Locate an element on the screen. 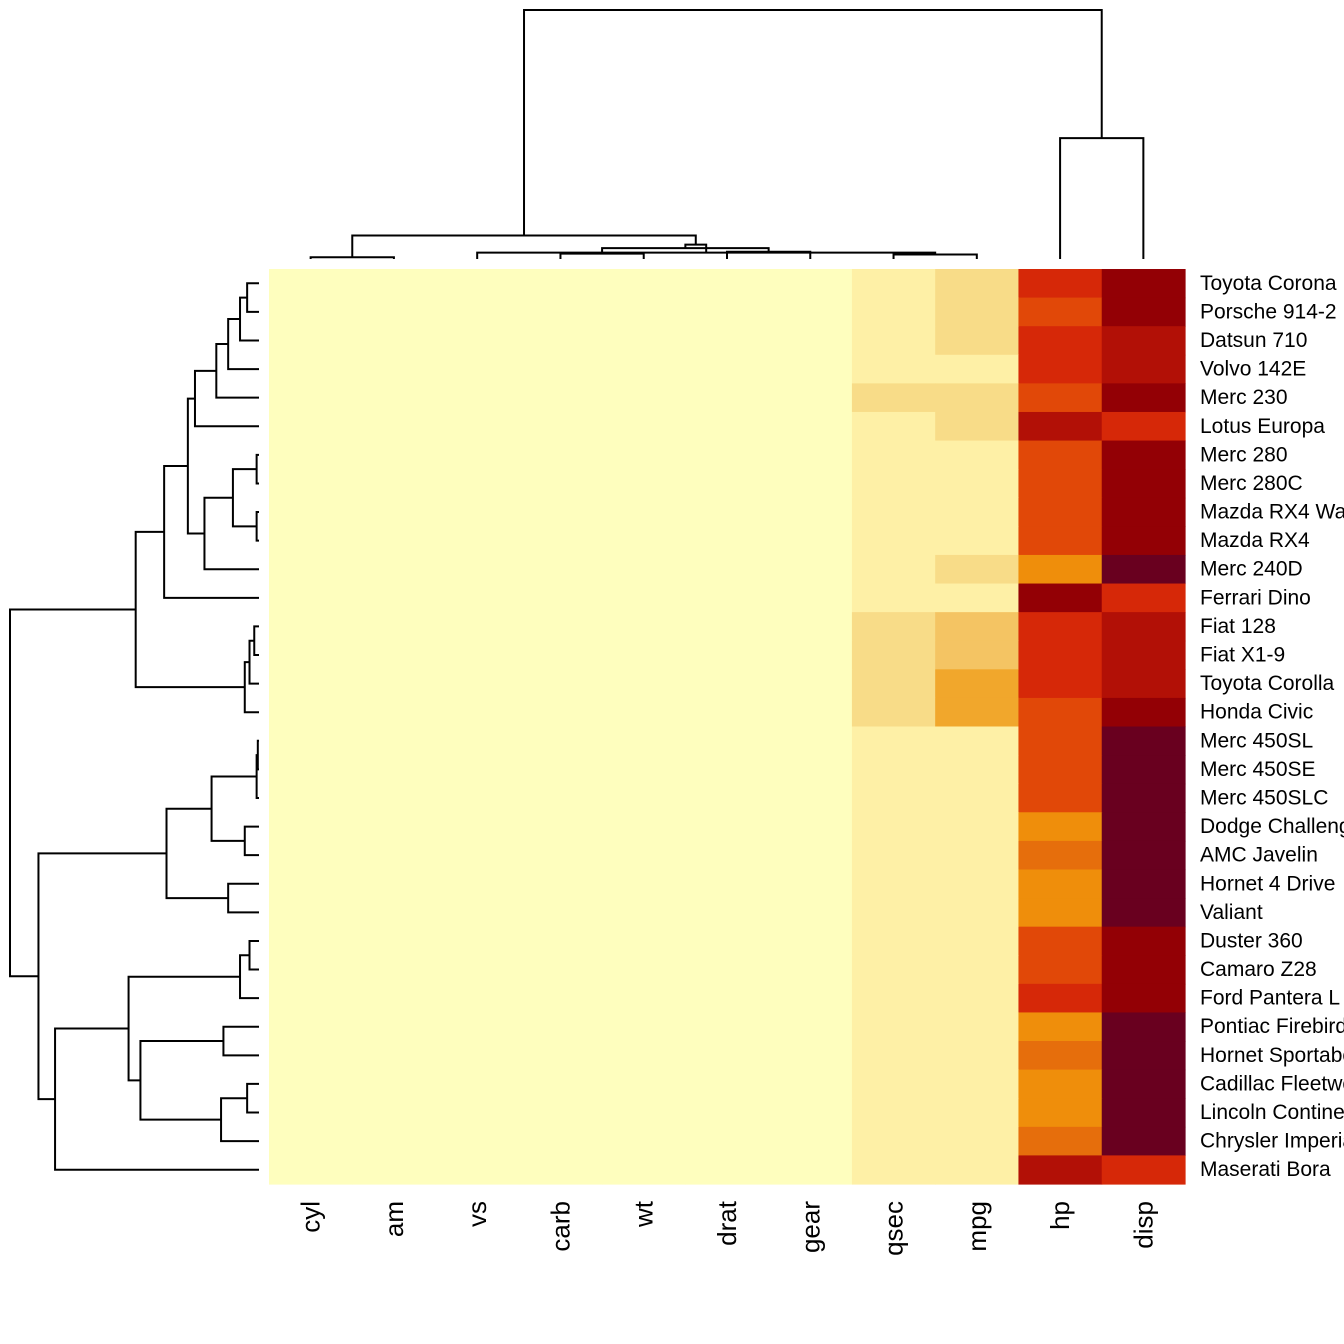 The height and width of the screenshot is (1344, 1344). heatmap-cell-fiat-128-mpg is located at coordinates (977, 627).